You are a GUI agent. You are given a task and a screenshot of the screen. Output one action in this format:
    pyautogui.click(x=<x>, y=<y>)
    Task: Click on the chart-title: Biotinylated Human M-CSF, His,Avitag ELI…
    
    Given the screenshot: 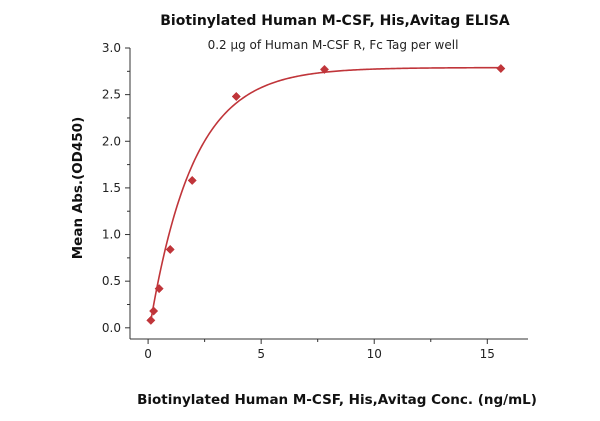 What is the action you would take?
    pyautogui.click(x=335, y=21)
    